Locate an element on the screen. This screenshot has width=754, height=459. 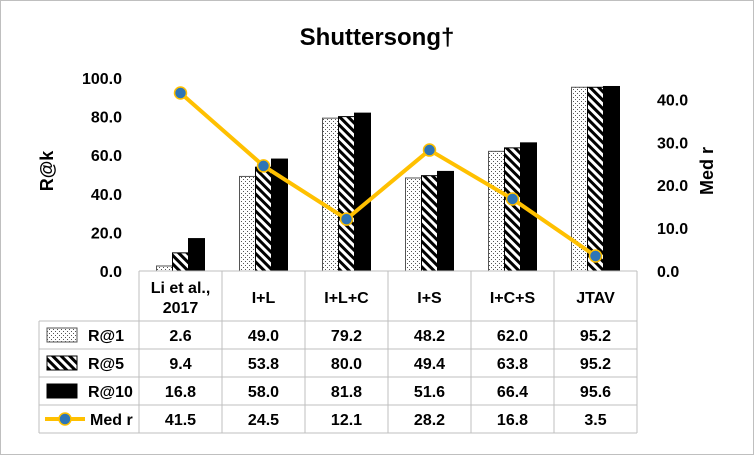
legend-label: R@5 is located at coordinates (106, 364).